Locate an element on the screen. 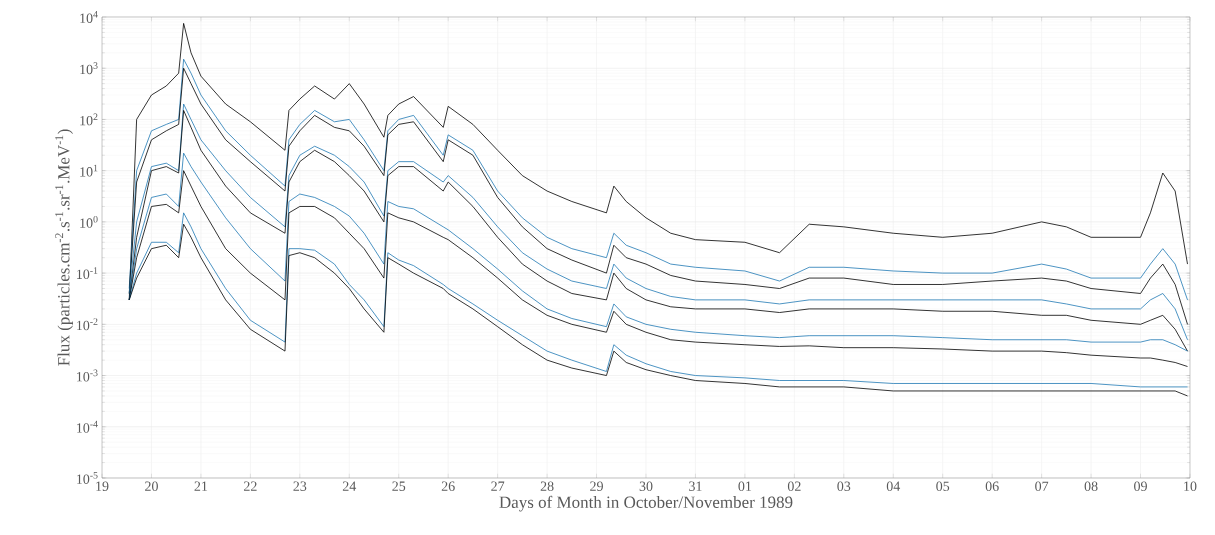 The width and height of the screenshot is (1215, 535). x-tick-label: 30 is located at coordinates (646, 486).